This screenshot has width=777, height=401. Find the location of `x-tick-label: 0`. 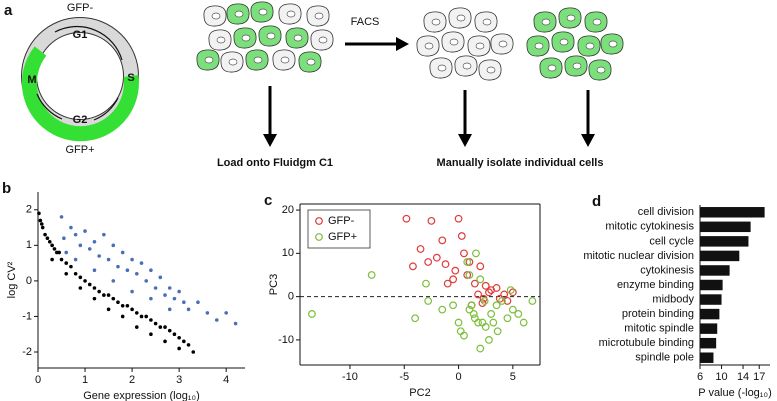

x-tick-label: 0 is located at coordinates (458, 377).